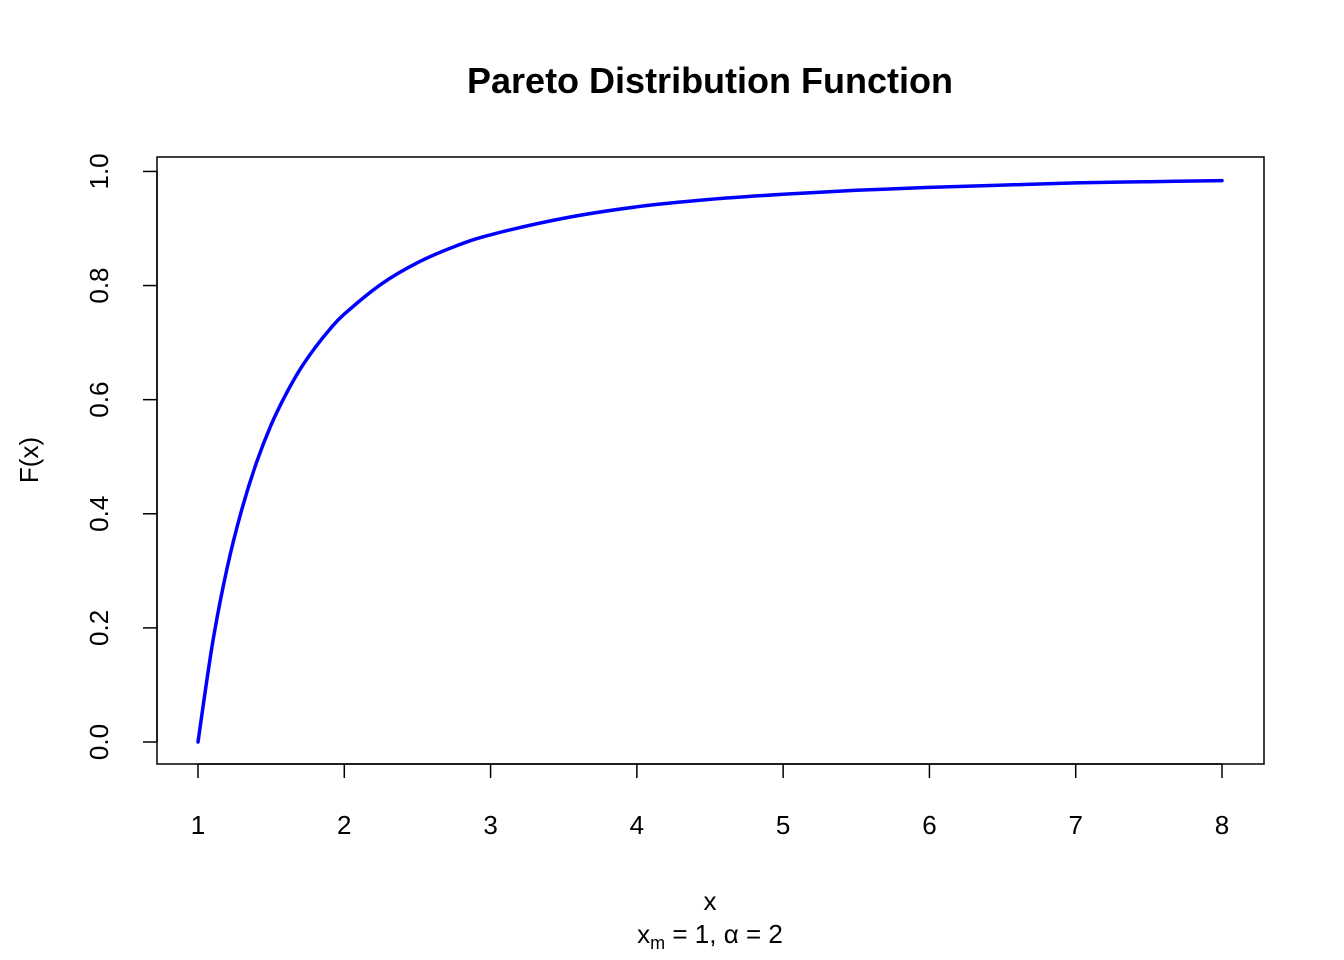 Image resolution: width=1344 pixels, height=960 pixels. What do you see at coordinates (198, 825) in the screenshot?
I see `x-tick-label: 1` at bounding box center [198, 825].